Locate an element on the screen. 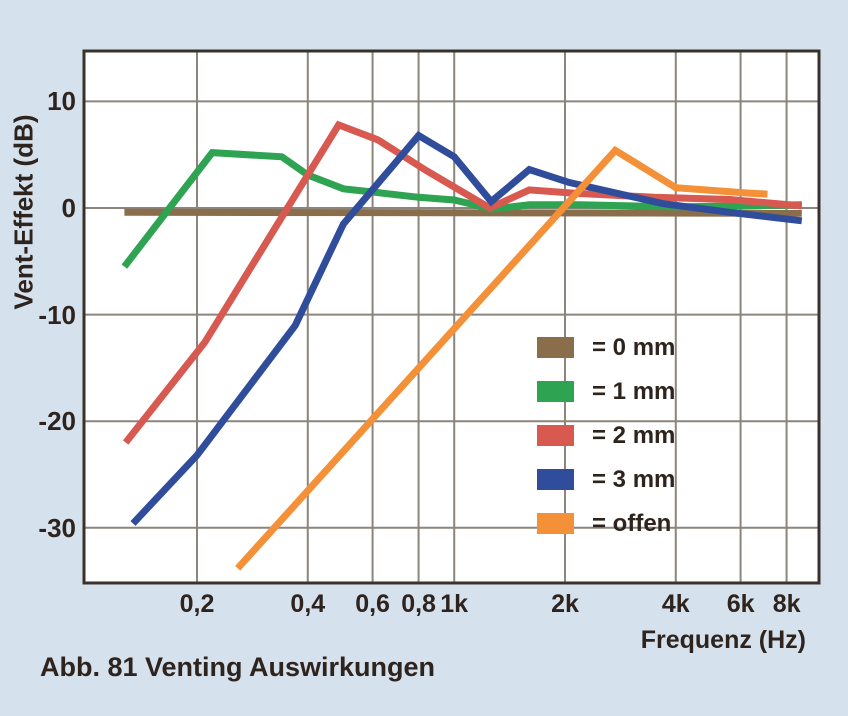 This screenshot has height=716, width=848. x-tick-label-2k: 2k is located at coordinates (565, 604).